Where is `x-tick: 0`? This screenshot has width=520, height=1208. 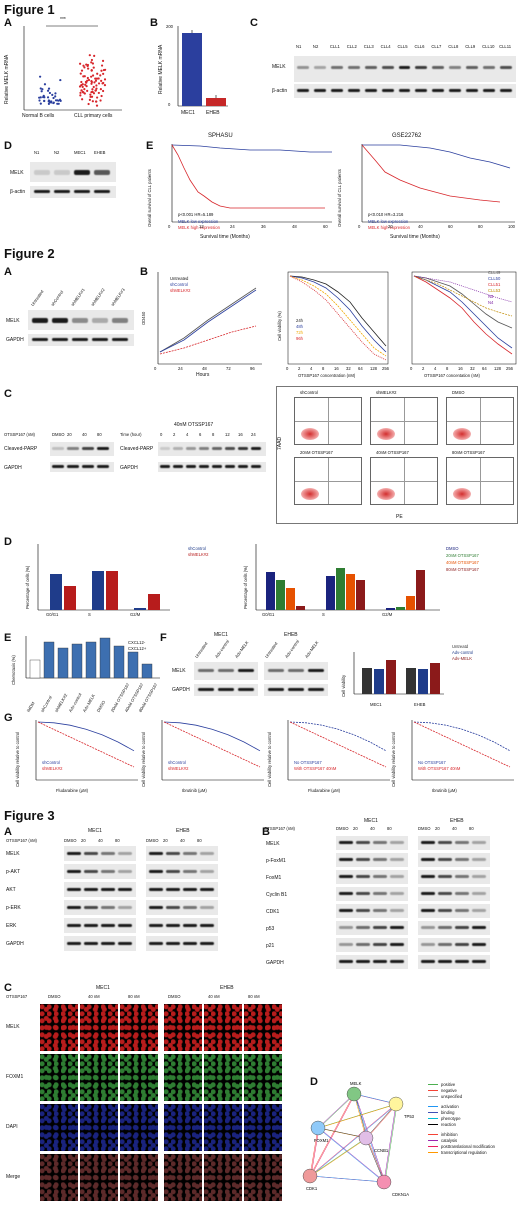
x-tick: 0 is located at coordinates (287, 368).